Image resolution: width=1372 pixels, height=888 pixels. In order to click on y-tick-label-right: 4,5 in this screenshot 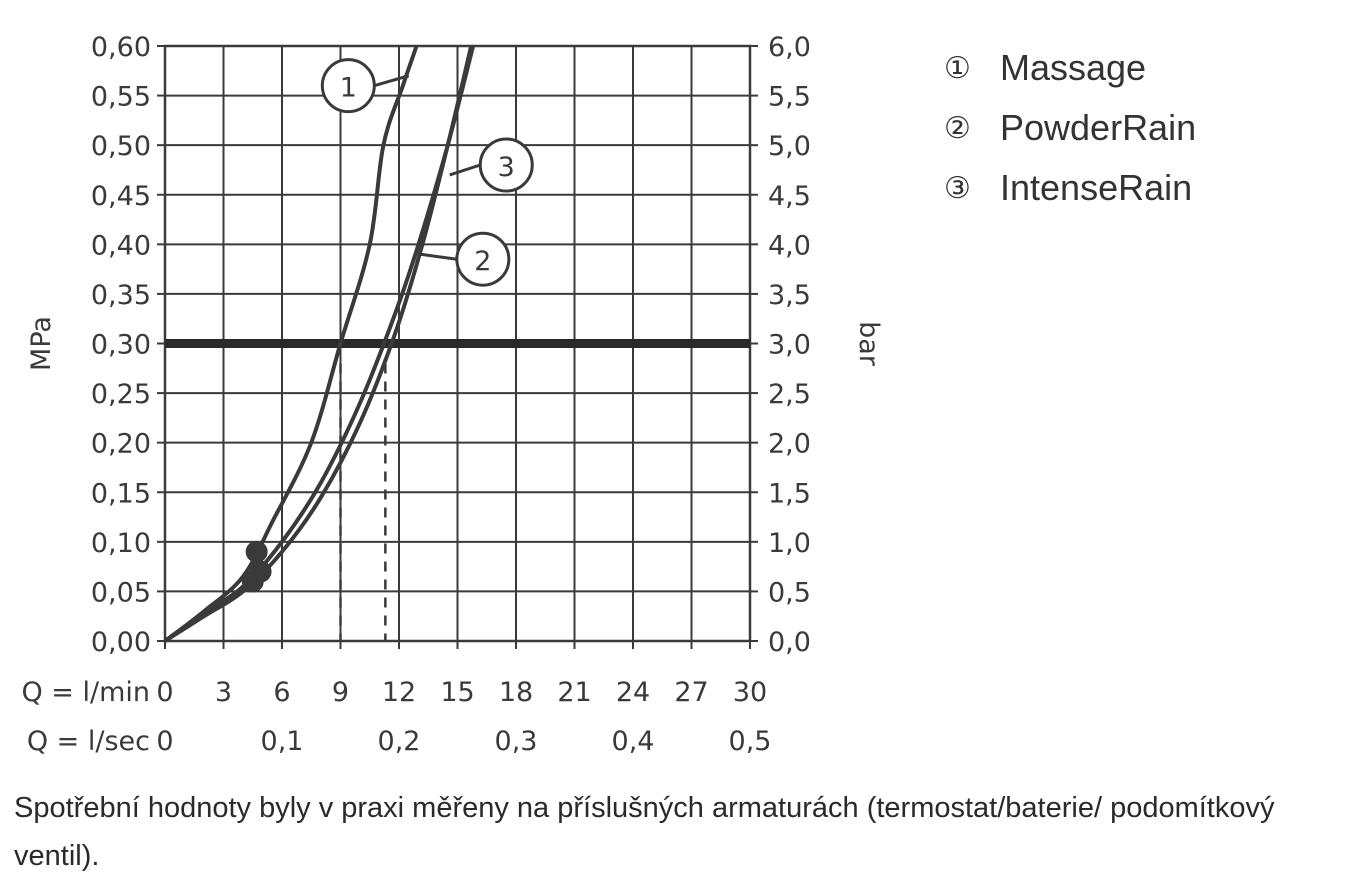, I will do `click(789, 196)`.